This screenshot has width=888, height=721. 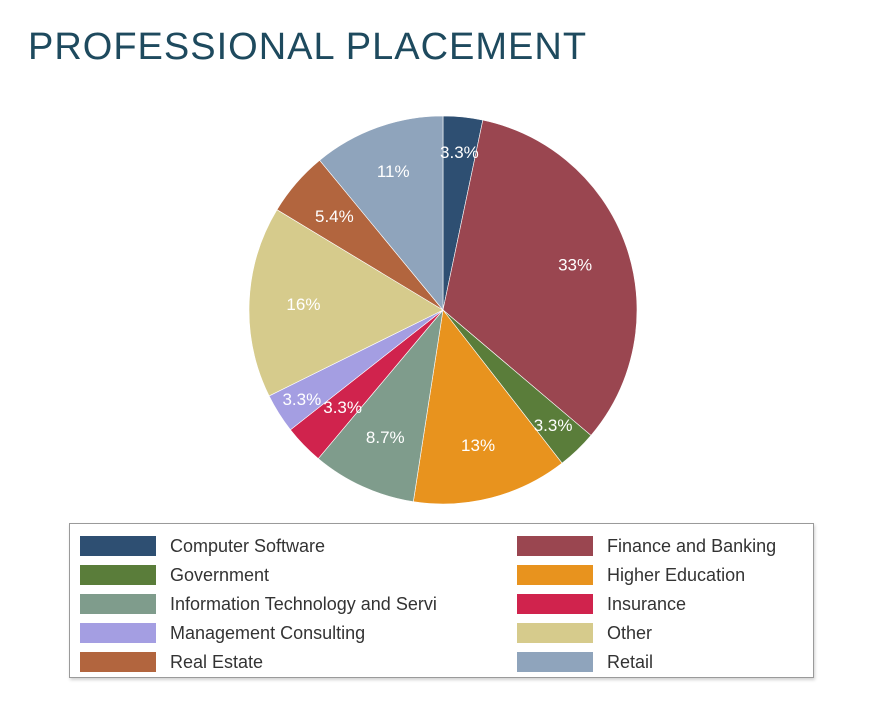 I want to click on legend-item: Higher Education, so click(x=631, y=575).